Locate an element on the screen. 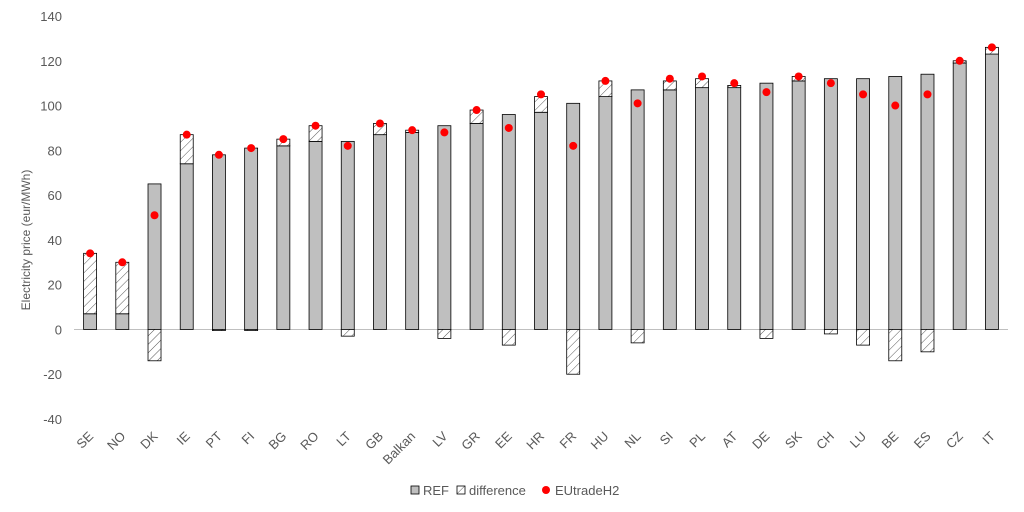 The height and width of the screenshot is (512, 1024). x-tick-label-BE: BE is located at coordinates (890, 439).